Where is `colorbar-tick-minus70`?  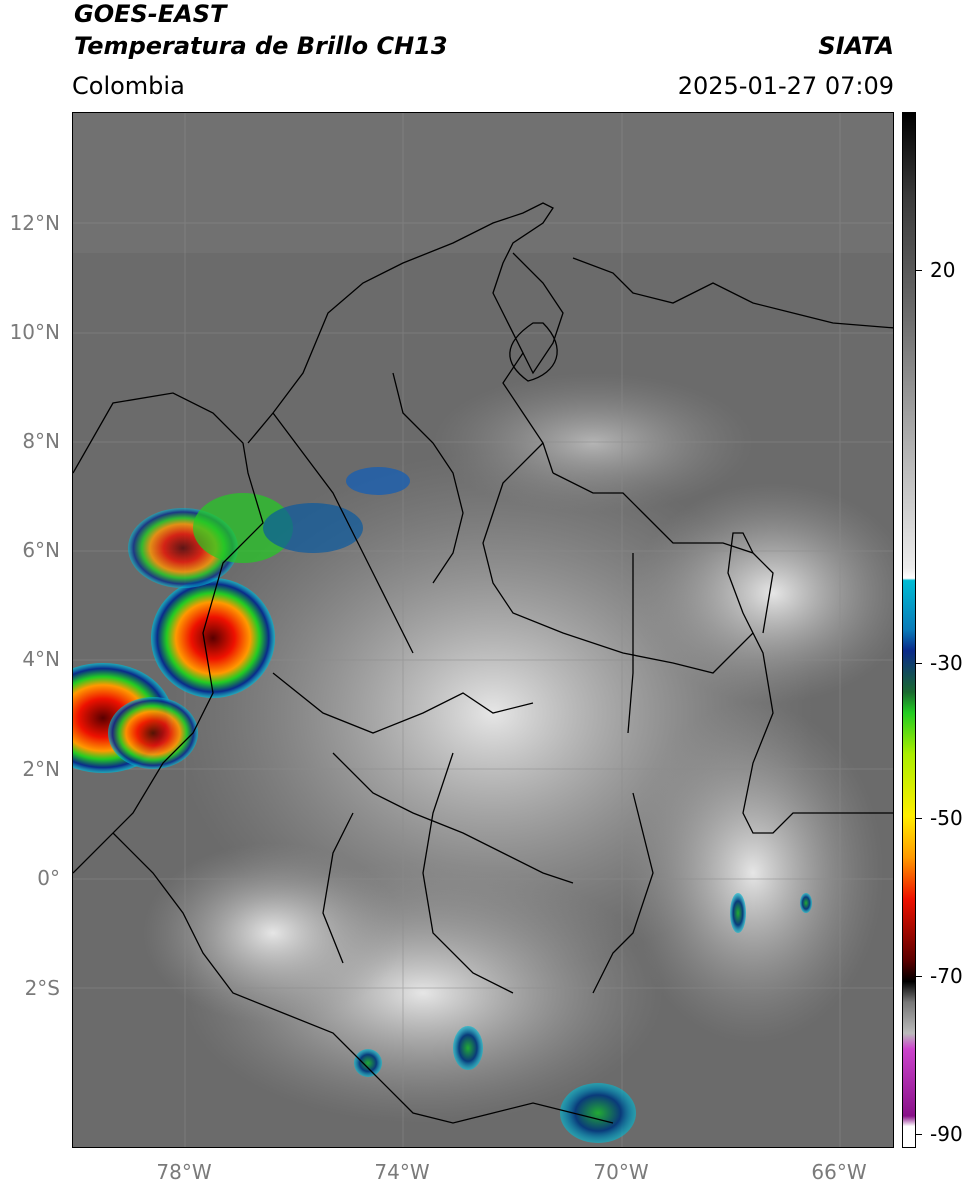 colorbar-tick-minus70 is located at coordinates (919, 976).